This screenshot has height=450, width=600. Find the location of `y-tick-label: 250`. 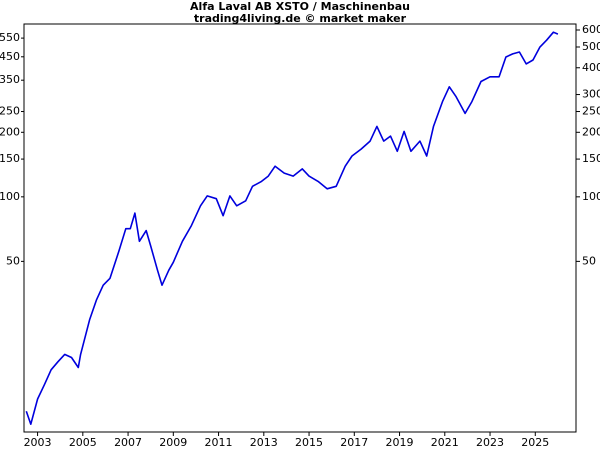

y-tick-label: 250 is located at coordinates (10, 111).